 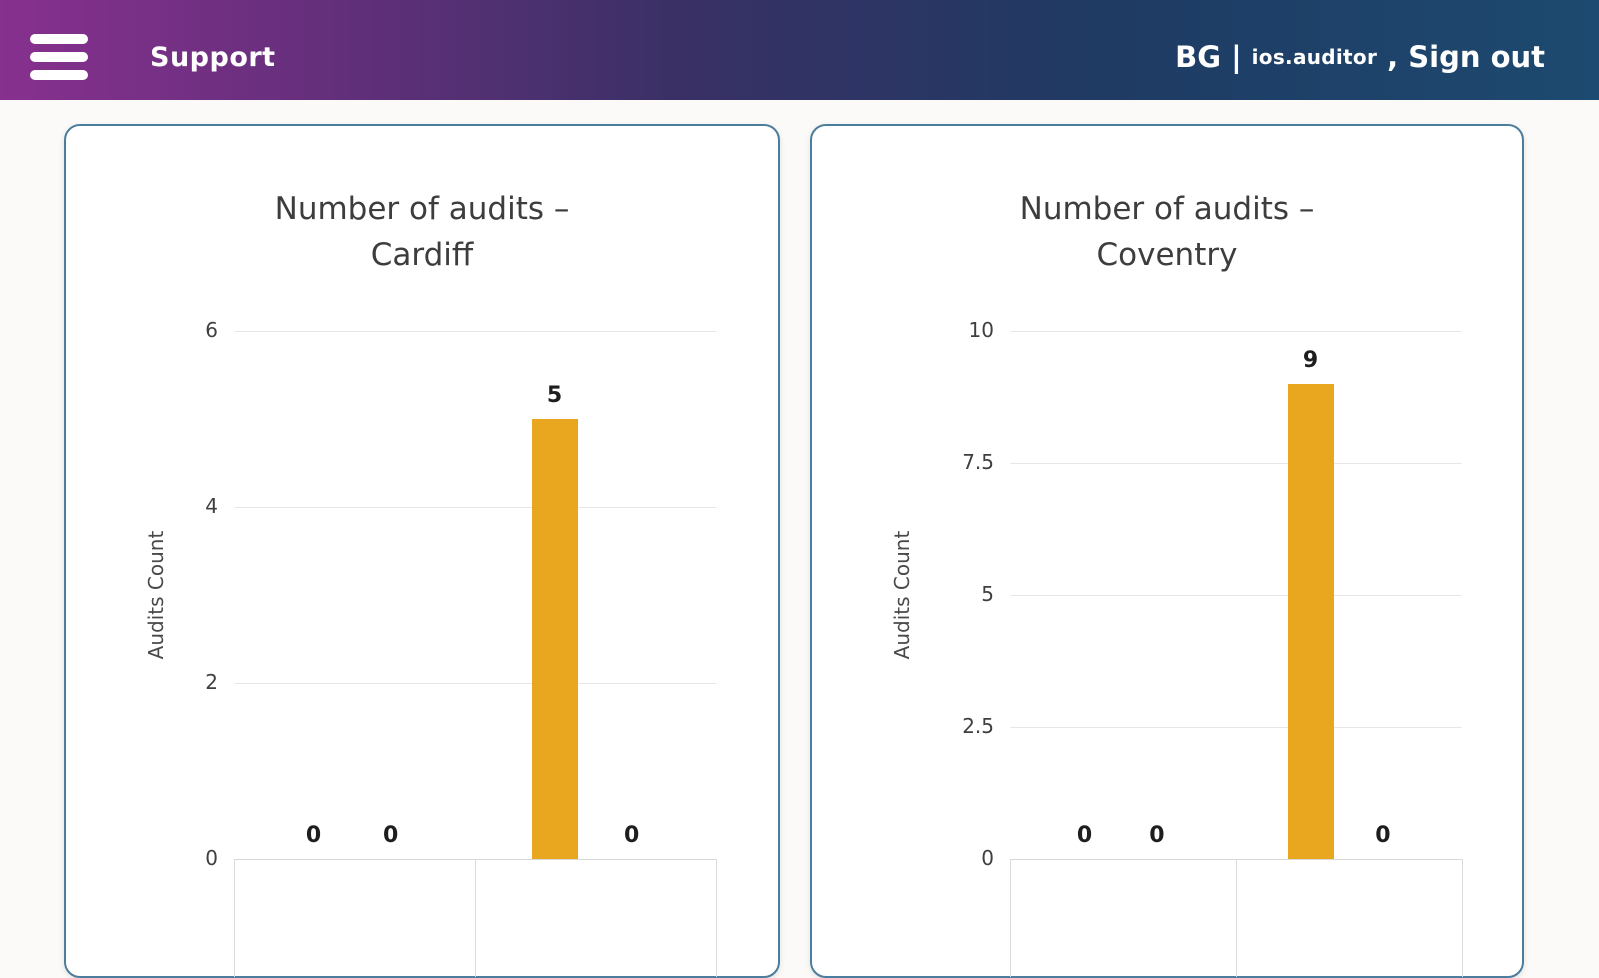 What do you see at coordinates (1198, 57) in the screenshot?
I see `user-initials: BG` at bounding box center [1198, 57].